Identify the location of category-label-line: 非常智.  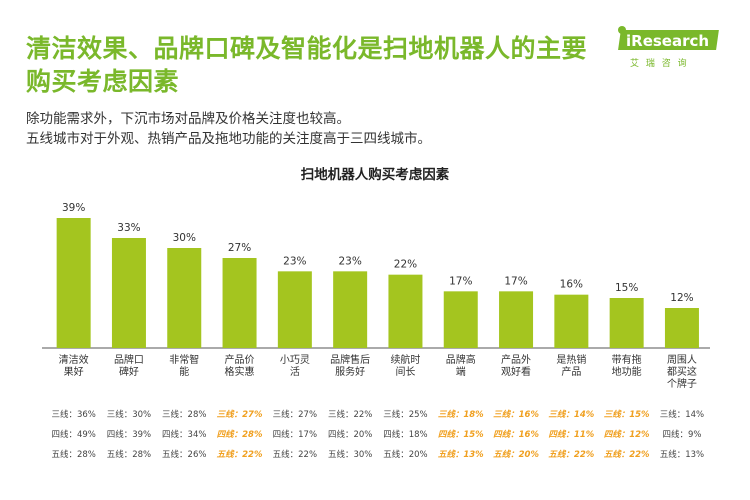
(184, 360).